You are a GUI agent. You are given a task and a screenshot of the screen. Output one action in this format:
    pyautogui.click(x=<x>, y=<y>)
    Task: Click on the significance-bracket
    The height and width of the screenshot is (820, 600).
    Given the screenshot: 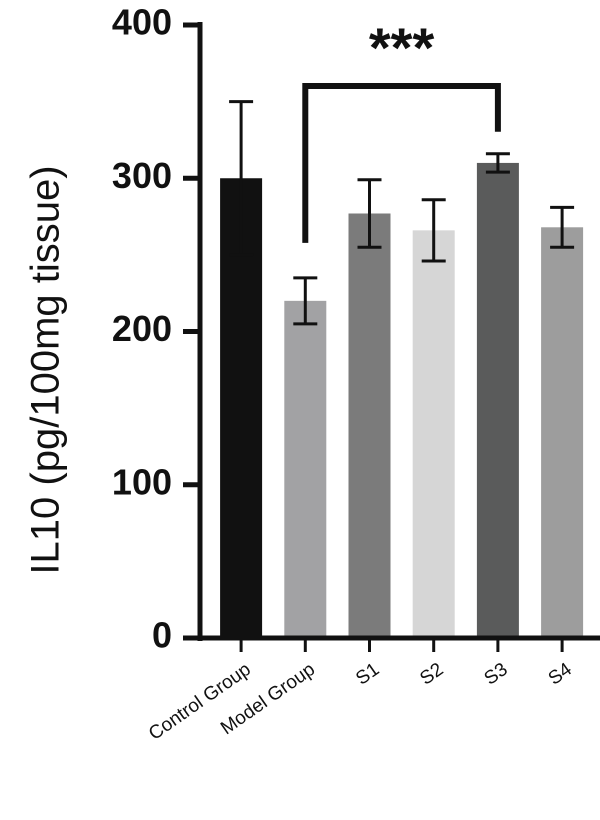 What is the action you would take?
    pyautogui.click(x=401, y=163)
    